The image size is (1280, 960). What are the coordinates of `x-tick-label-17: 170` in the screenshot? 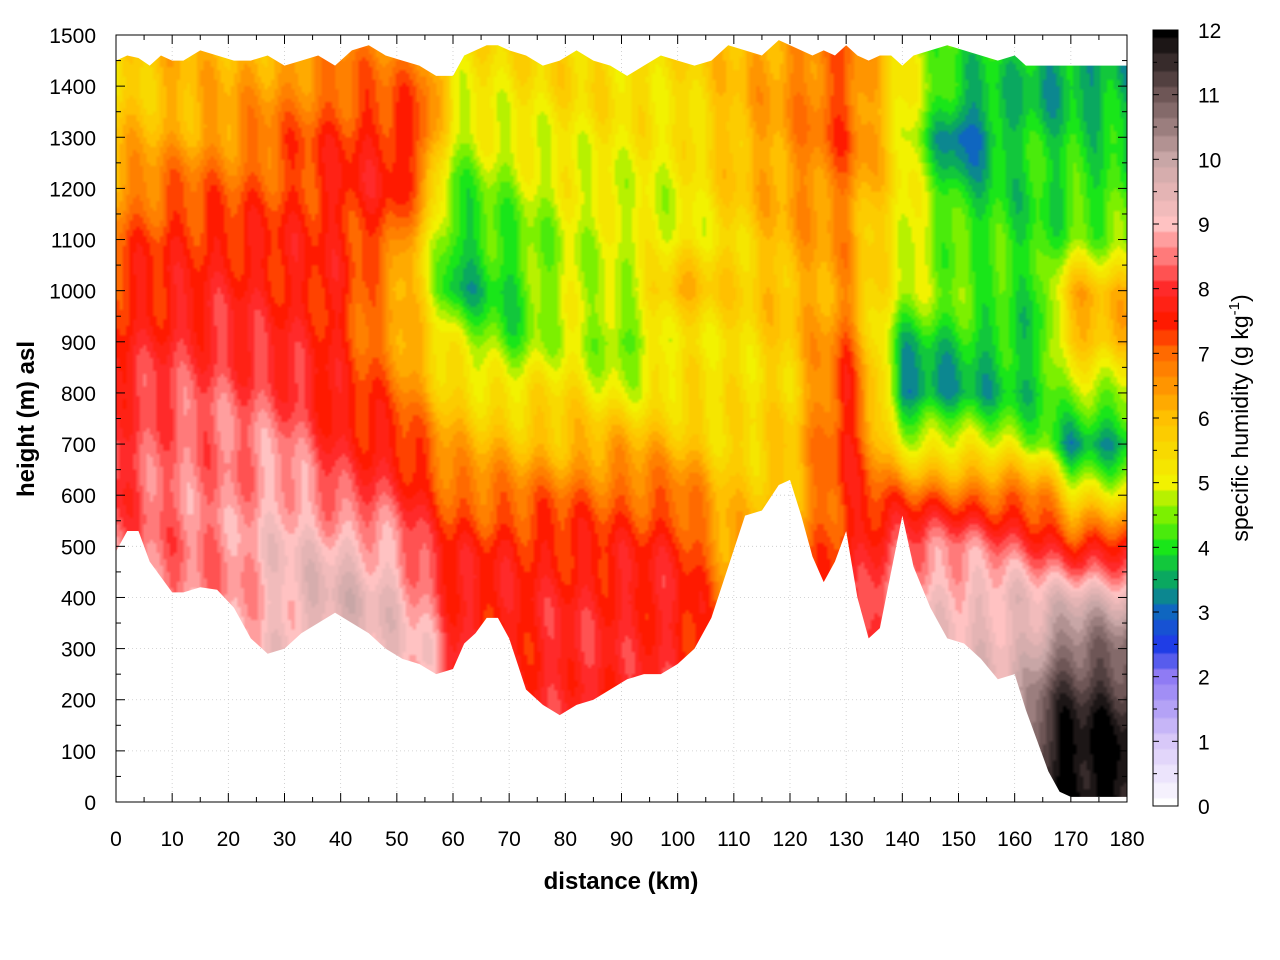 It's located at (1070, 839).